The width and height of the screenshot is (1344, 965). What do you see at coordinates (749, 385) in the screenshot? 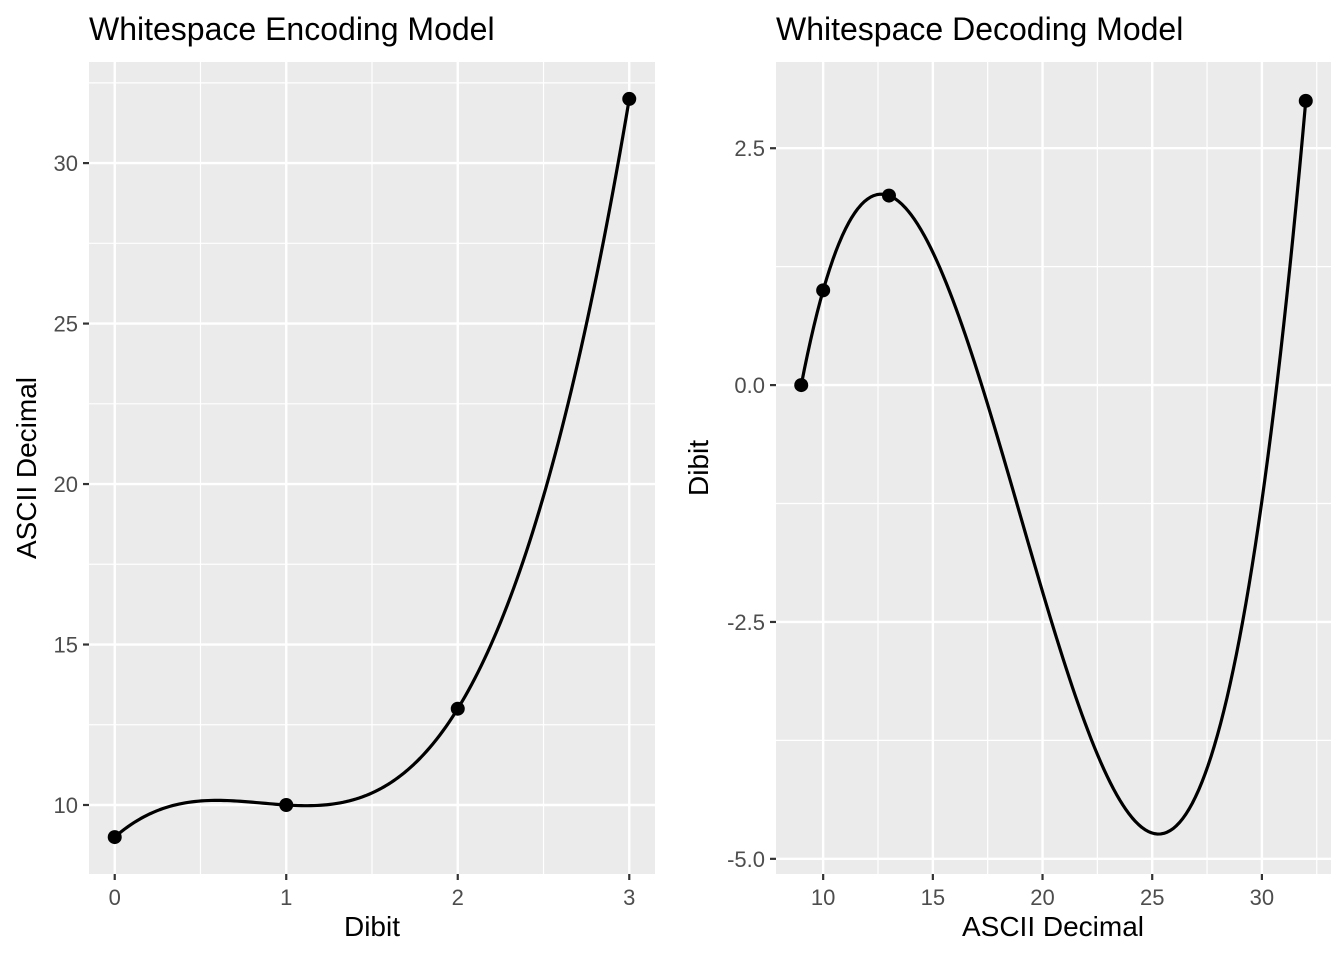
I see `y-tick-label: 0.0` at bounding box center [749, 385].